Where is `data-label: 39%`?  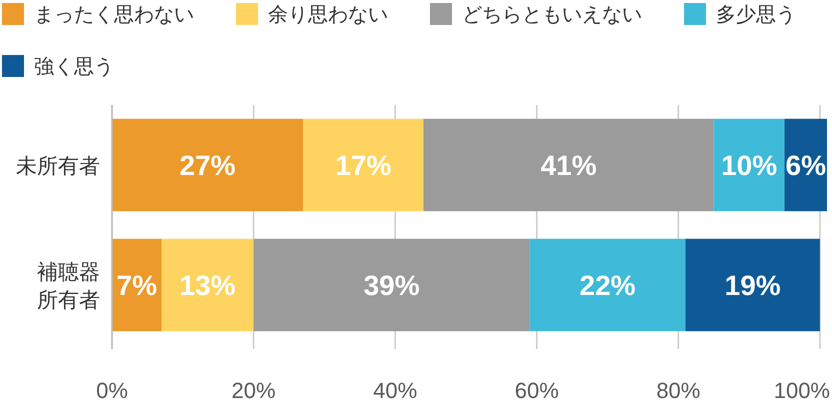
data-label: 39% is located at coordinates (392, 285).